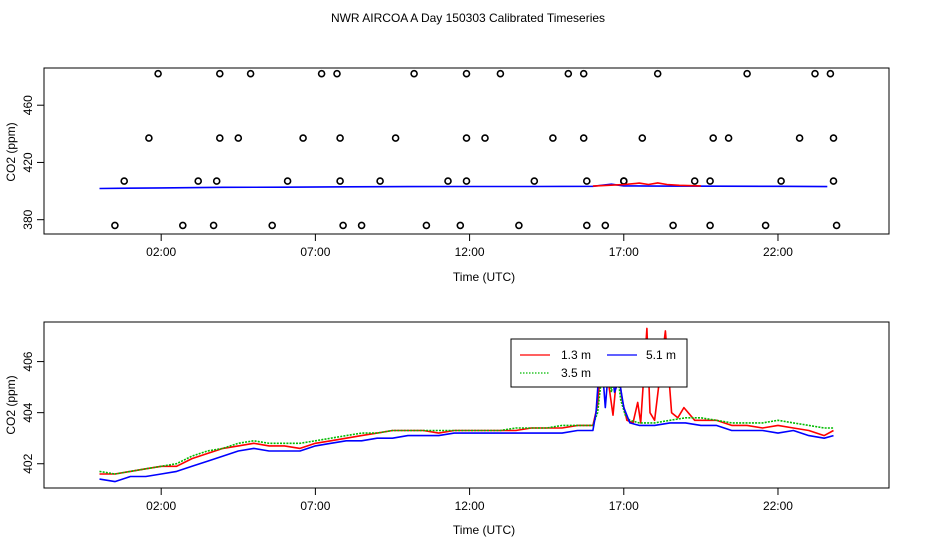 Image resolution: width=936 pixels, height=540 pixels. Describe the element at coordinates (624, 506) in the screenshot. I see `bottom-x-tick-label: 17:00` at that location.